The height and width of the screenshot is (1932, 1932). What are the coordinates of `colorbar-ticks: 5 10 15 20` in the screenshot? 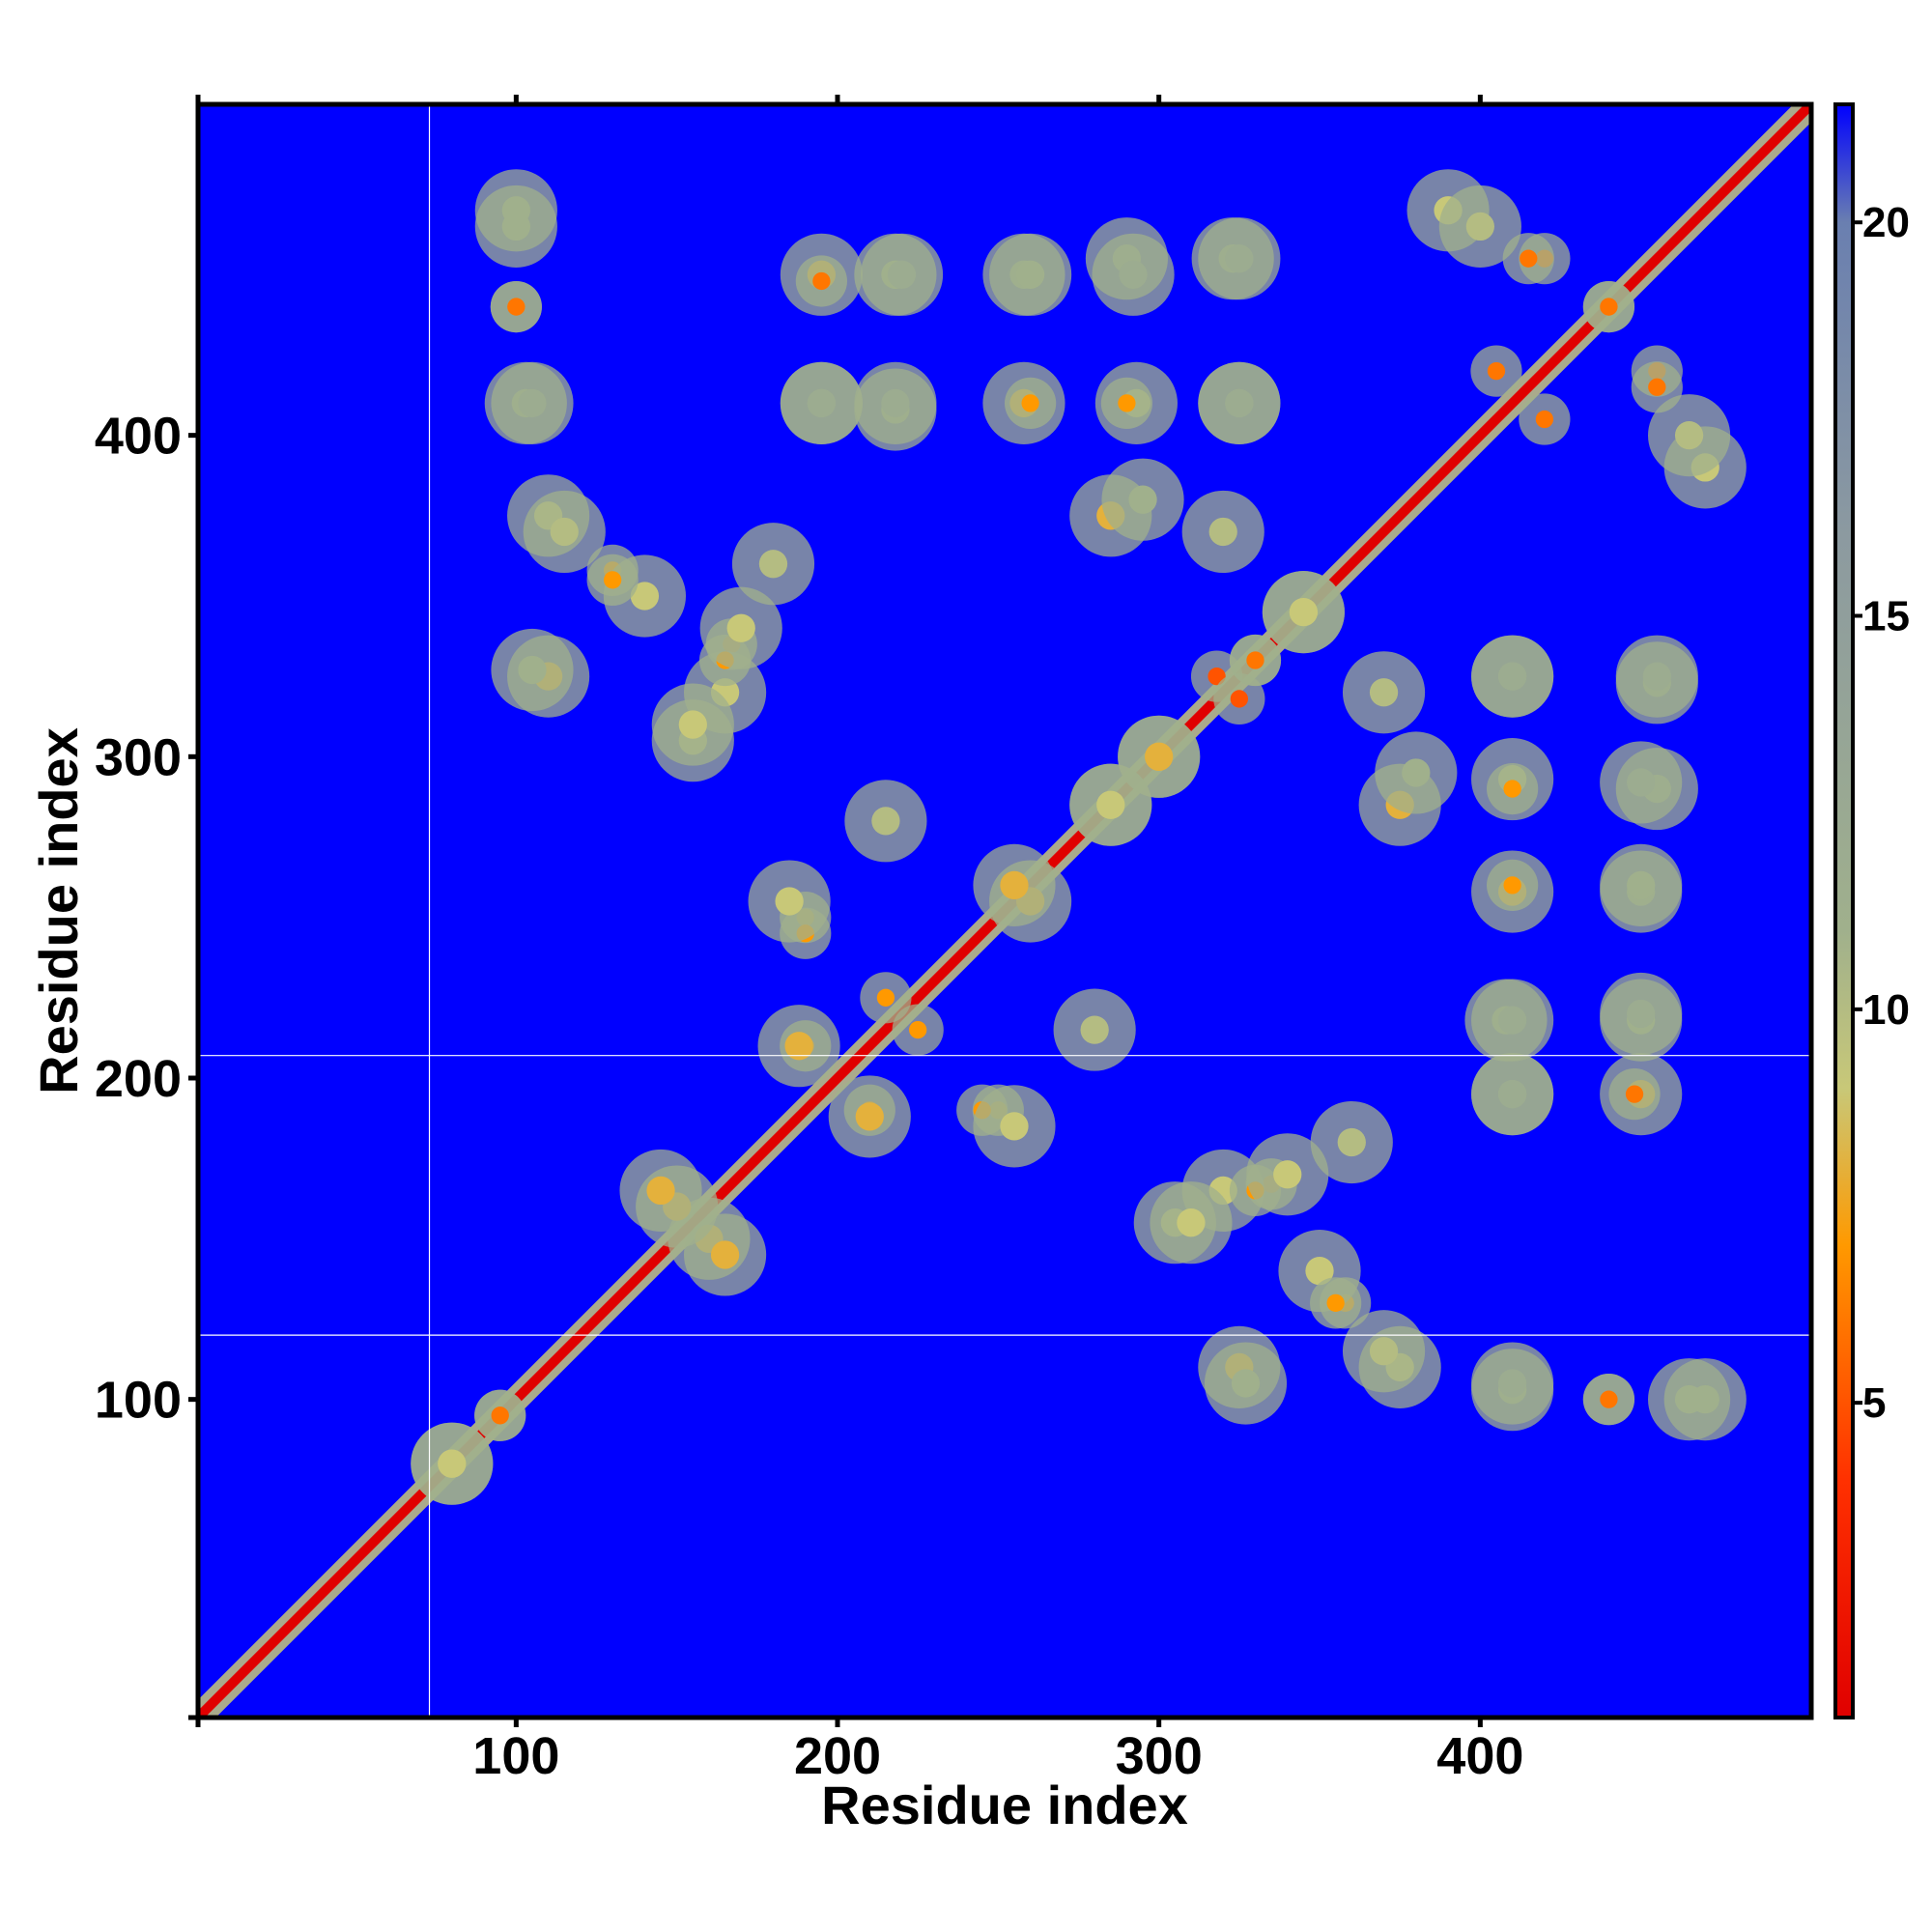 It's located at (1881, 813).